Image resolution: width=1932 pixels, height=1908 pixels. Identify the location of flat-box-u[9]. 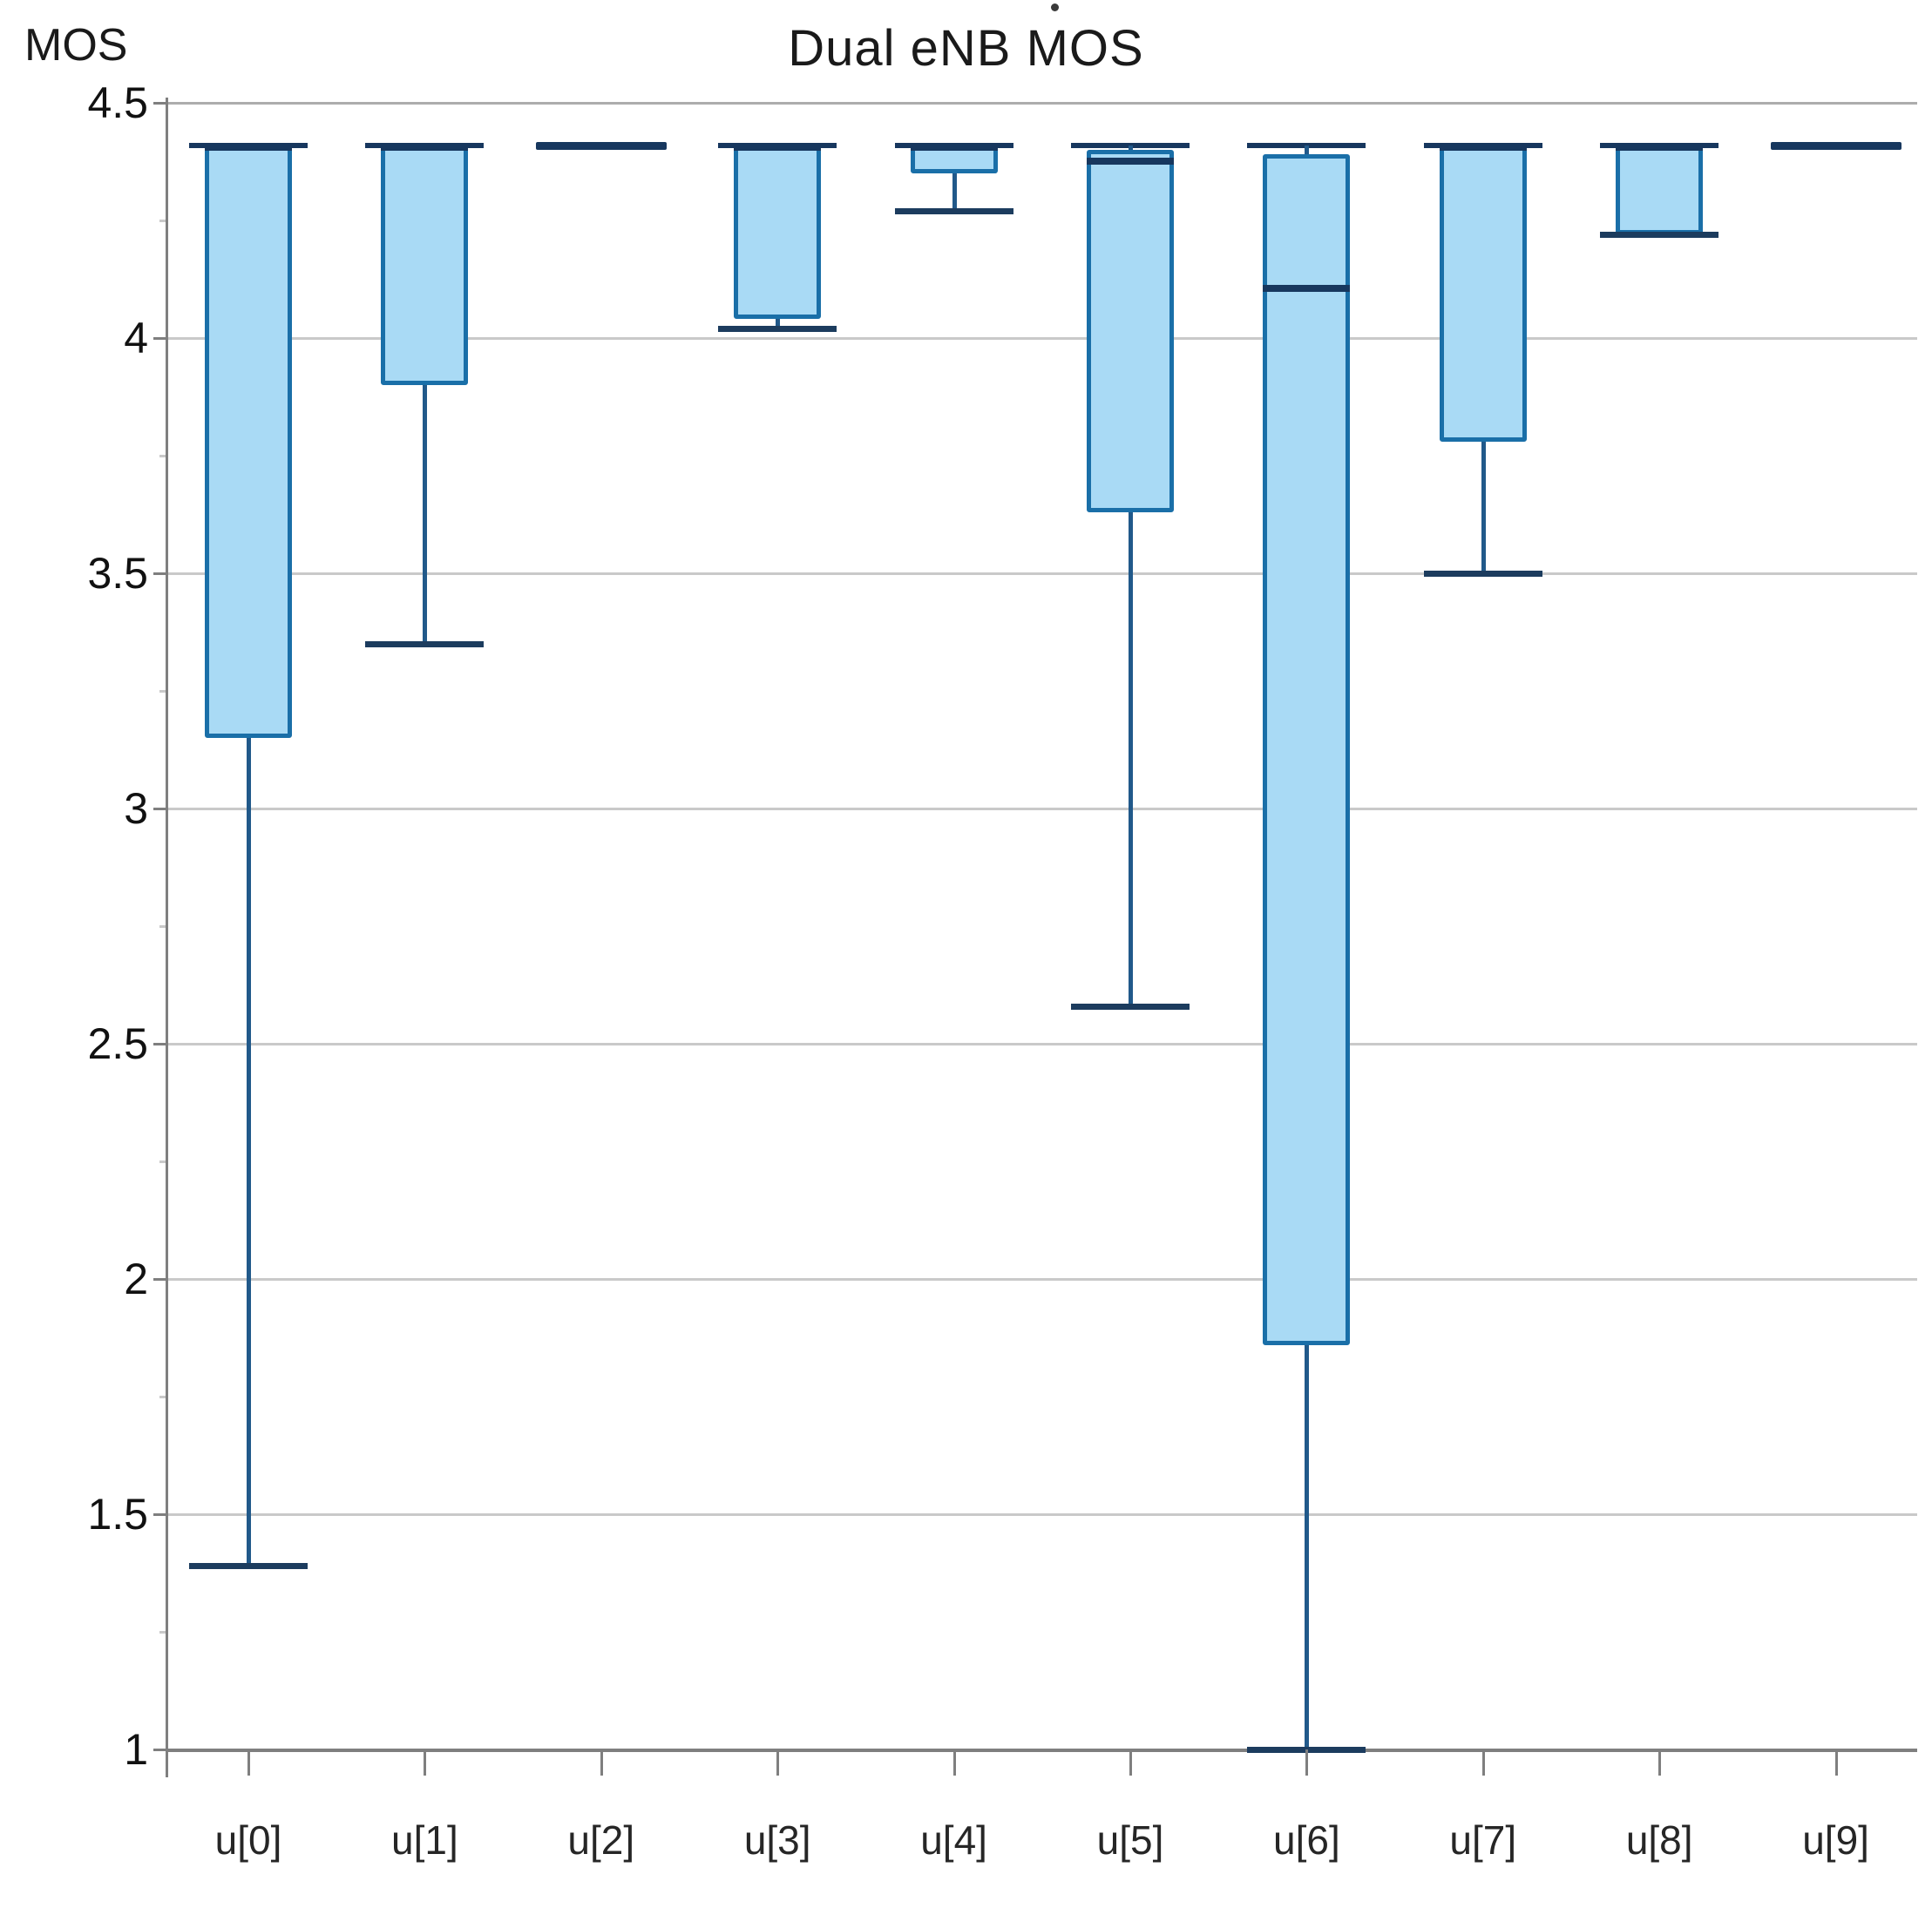
(1836, 145).